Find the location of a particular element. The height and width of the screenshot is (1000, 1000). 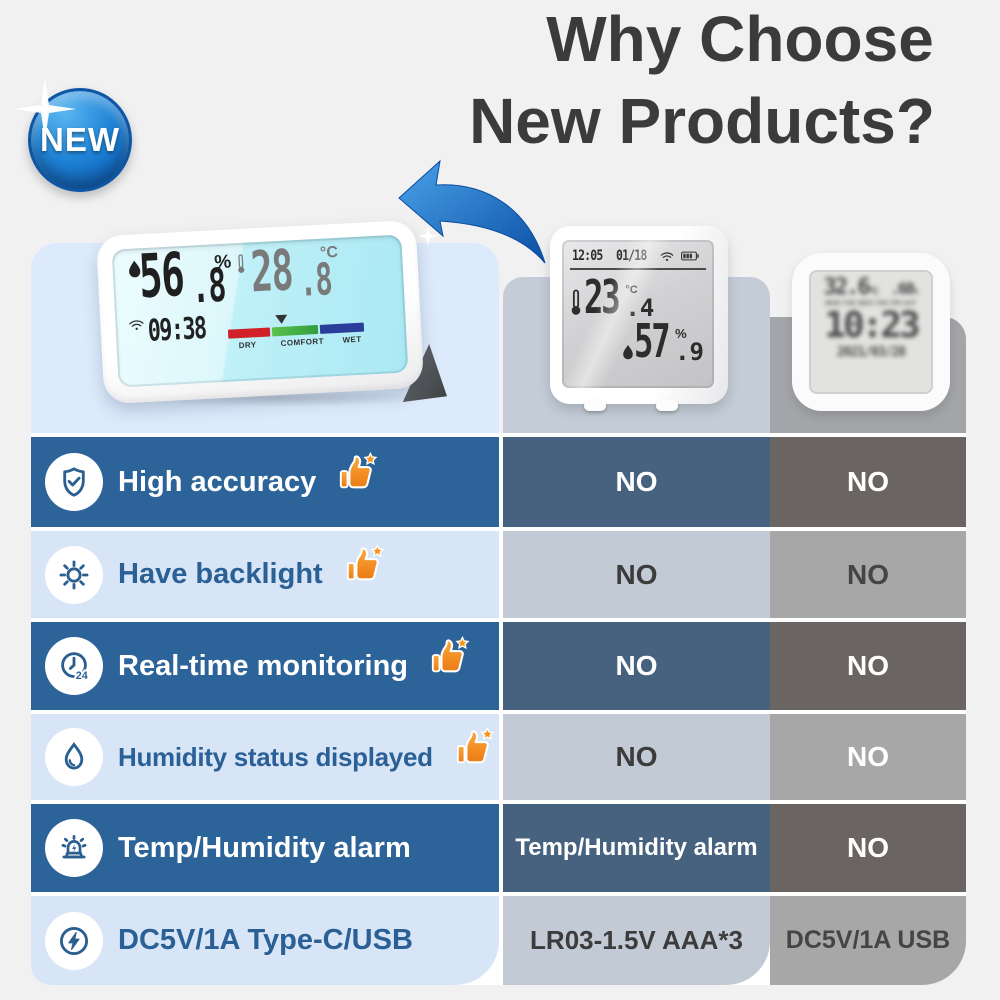

feature-row-humidity-status: Humidity status displayed is located at coordinates (265, 757).